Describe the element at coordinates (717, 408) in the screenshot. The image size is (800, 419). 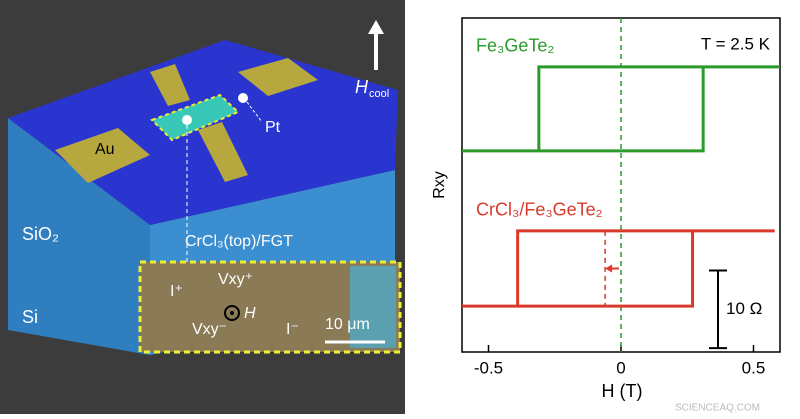
I see `watermark: SCIENCEAQ.COM` at that location.